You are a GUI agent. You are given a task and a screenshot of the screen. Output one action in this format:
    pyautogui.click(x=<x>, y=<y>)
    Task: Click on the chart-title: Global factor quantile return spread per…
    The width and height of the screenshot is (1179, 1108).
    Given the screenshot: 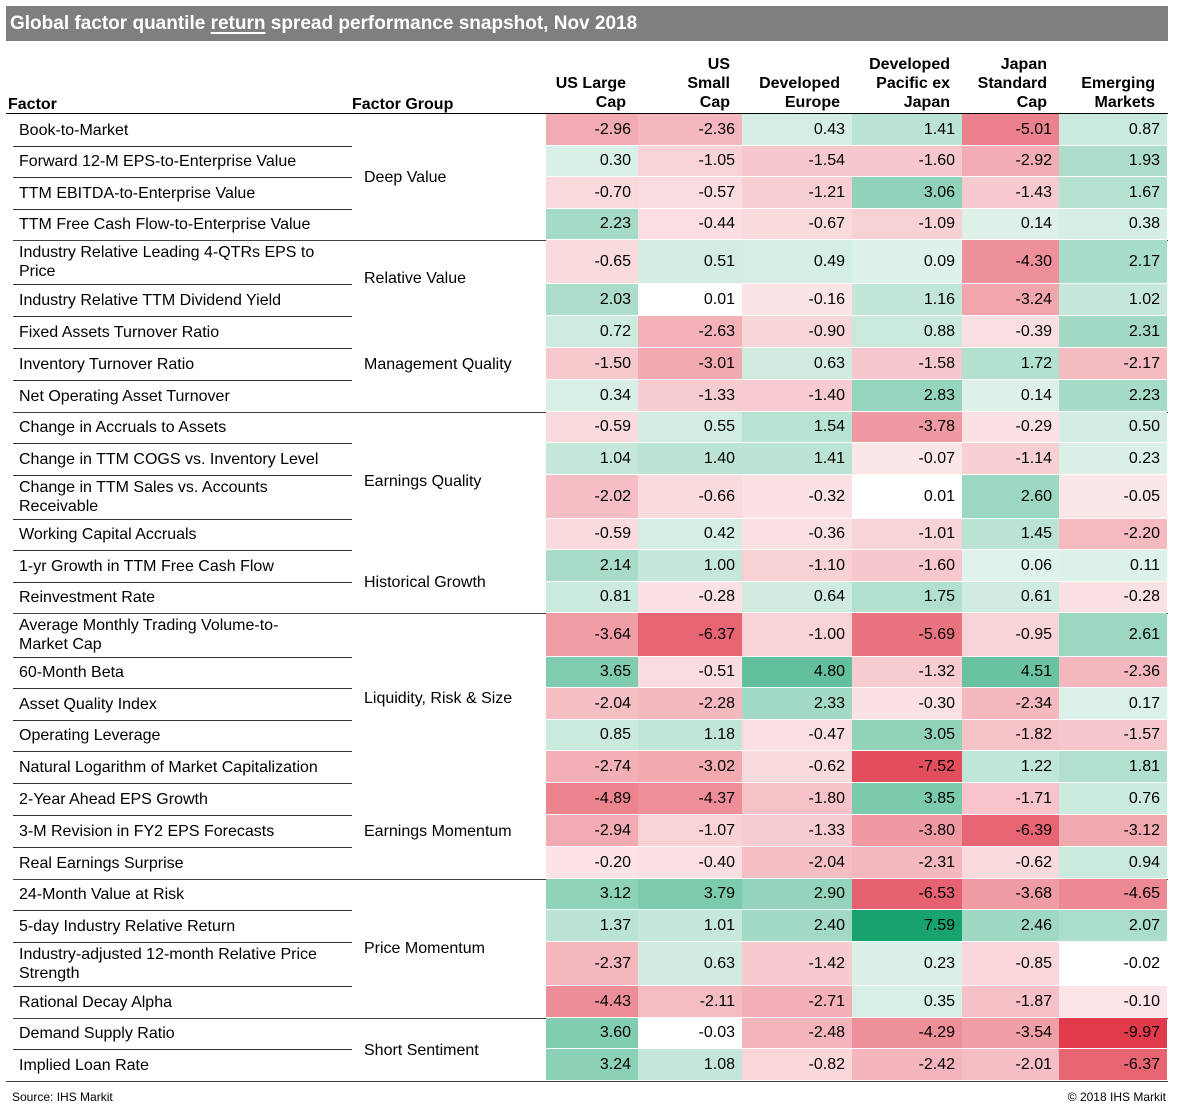 What is the action you would take?
    pyautogui.click(x=587, y=23)
    